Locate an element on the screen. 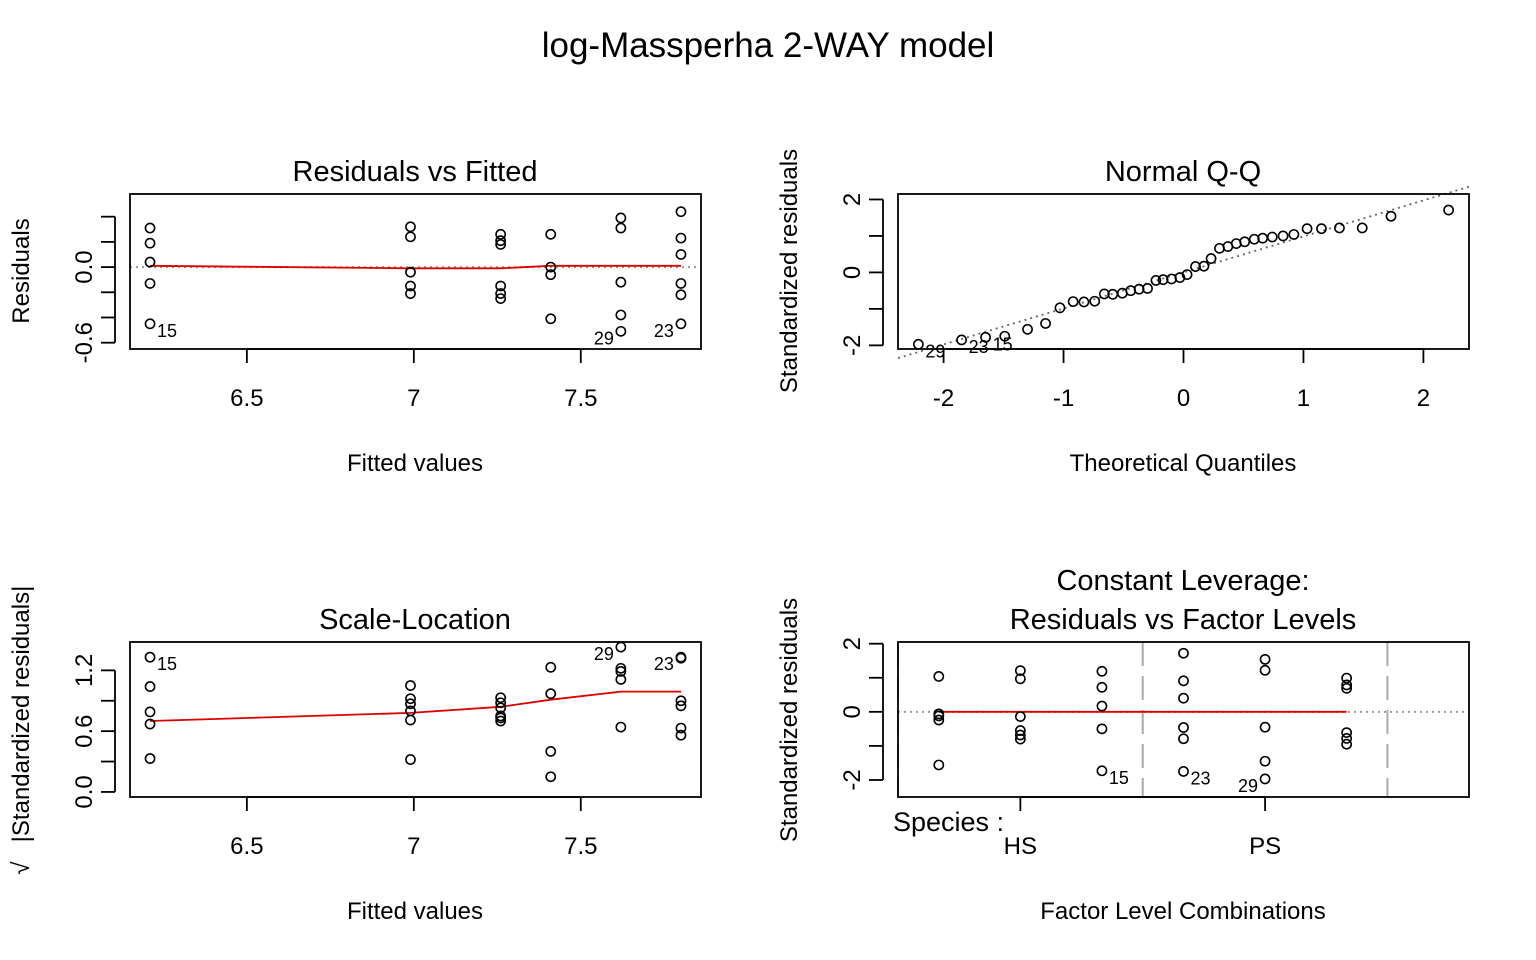 The width and height of the screenshot is (1536, 960). x-tick-label: 6.5 is located at coordinates (246, 398).